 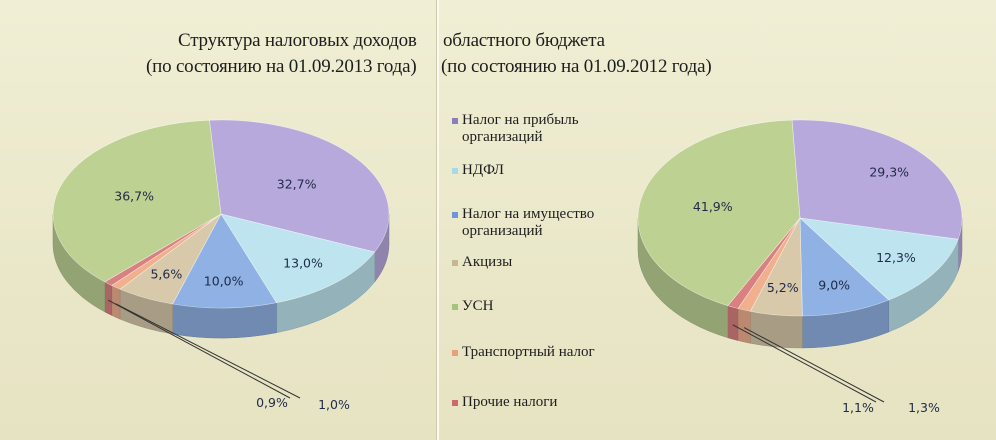 I want to click on legend-item: УСН, so click(x=532, y=306).